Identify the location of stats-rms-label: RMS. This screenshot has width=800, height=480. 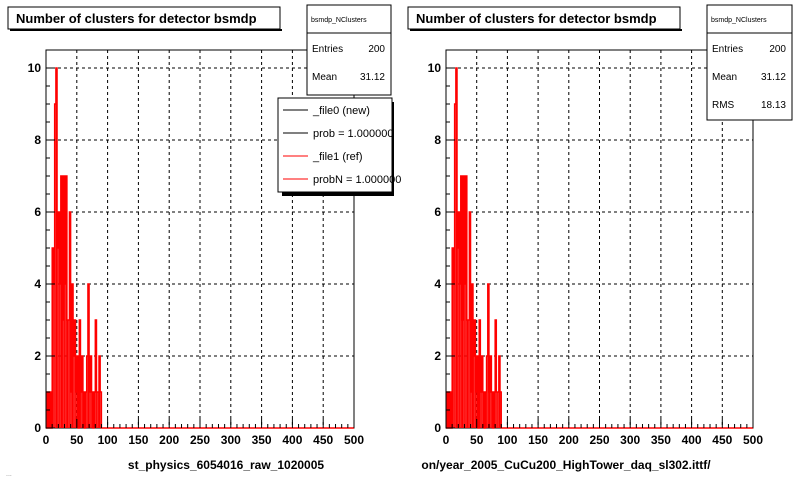
(723, 105).